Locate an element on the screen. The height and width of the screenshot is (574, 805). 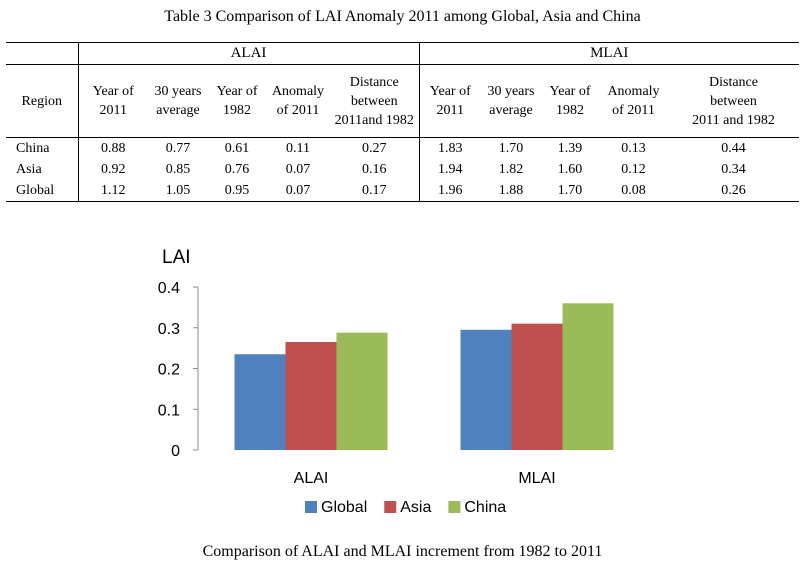
table-cell: 0.17 is located at coordinates (374, 191).